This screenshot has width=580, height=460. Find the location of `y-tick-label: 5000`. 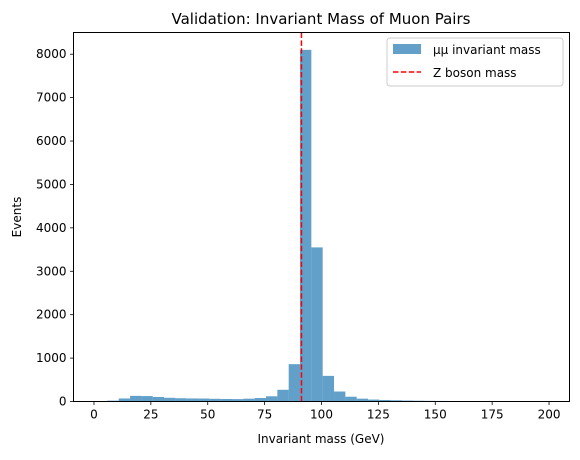

y-tick-label: 5000 is located at coordinates (51, 184).